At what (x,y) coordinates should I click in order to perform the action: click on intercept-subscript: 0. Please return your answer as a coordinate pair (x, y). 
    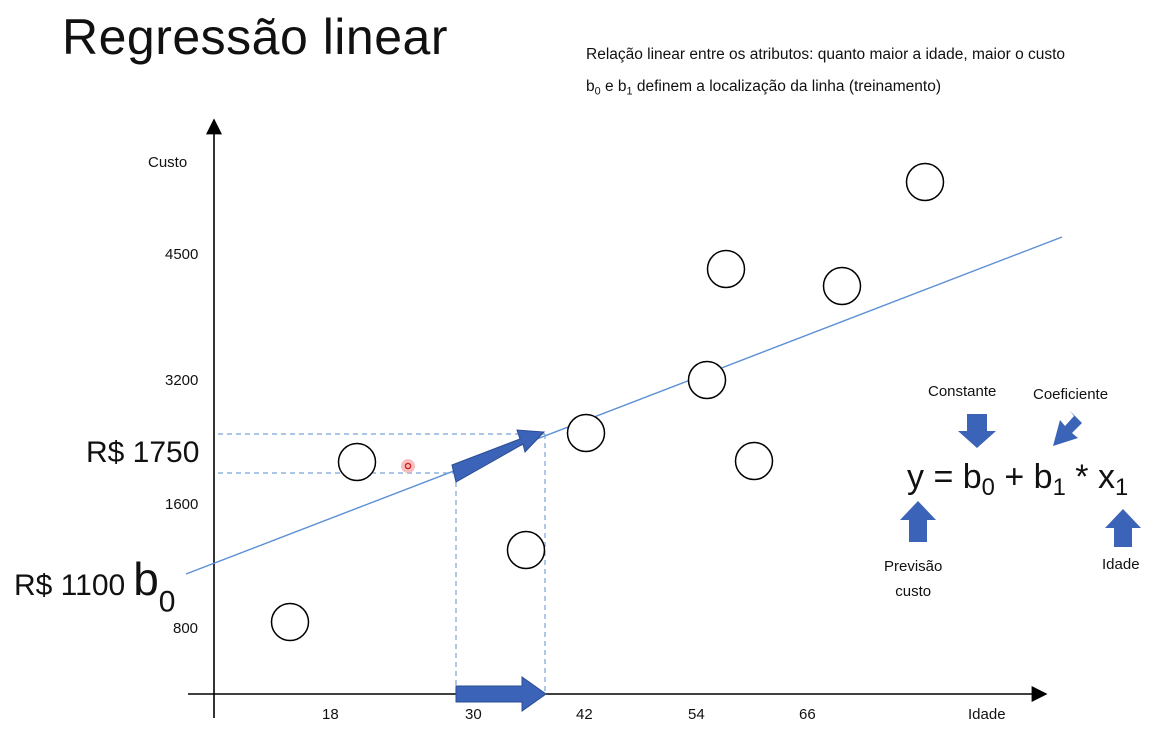
    Looking at the image, I should click on (167, 602).